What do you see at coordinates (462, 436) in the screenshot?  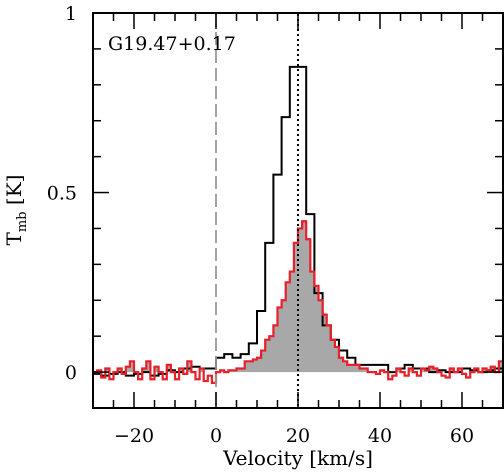 I see `x-tick-label: 60` at bounding box center [462, 436].